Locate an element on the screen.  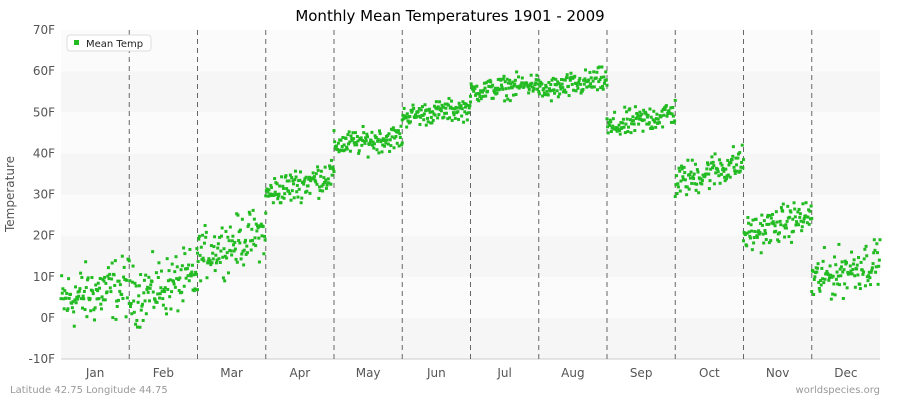
legend: Mean Temp is located at coordinates (109, 43).